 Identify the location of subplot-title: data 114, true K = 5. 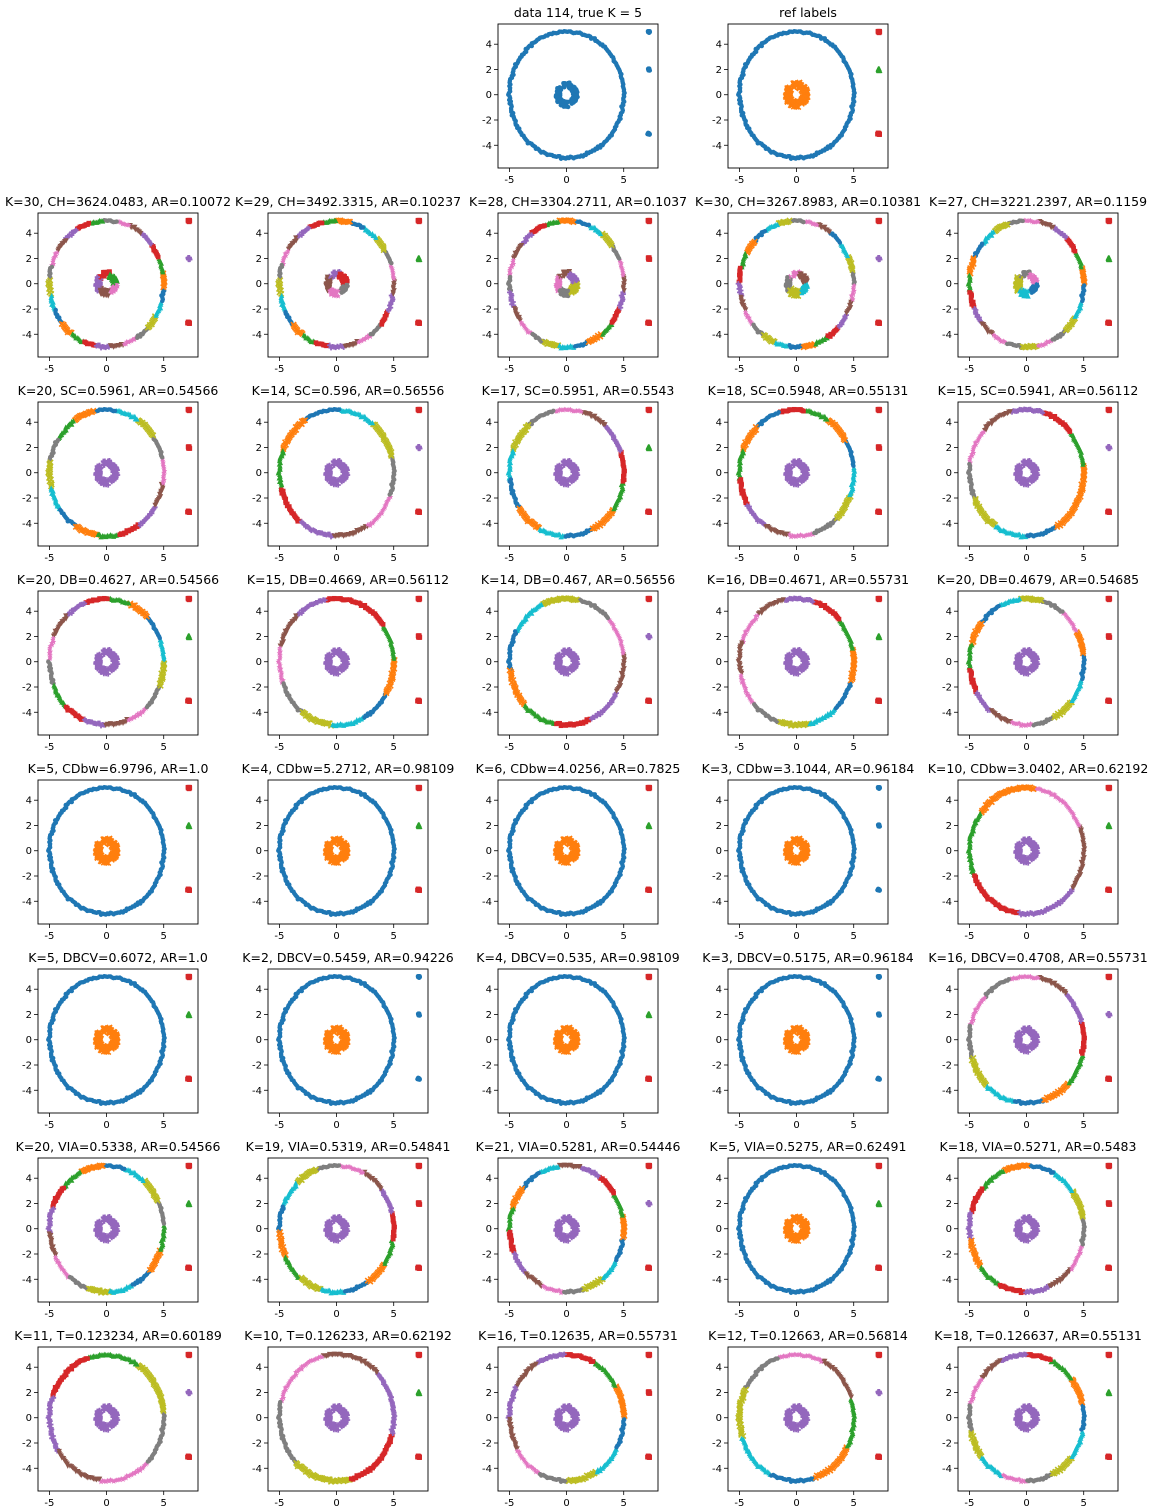
(578, 12).